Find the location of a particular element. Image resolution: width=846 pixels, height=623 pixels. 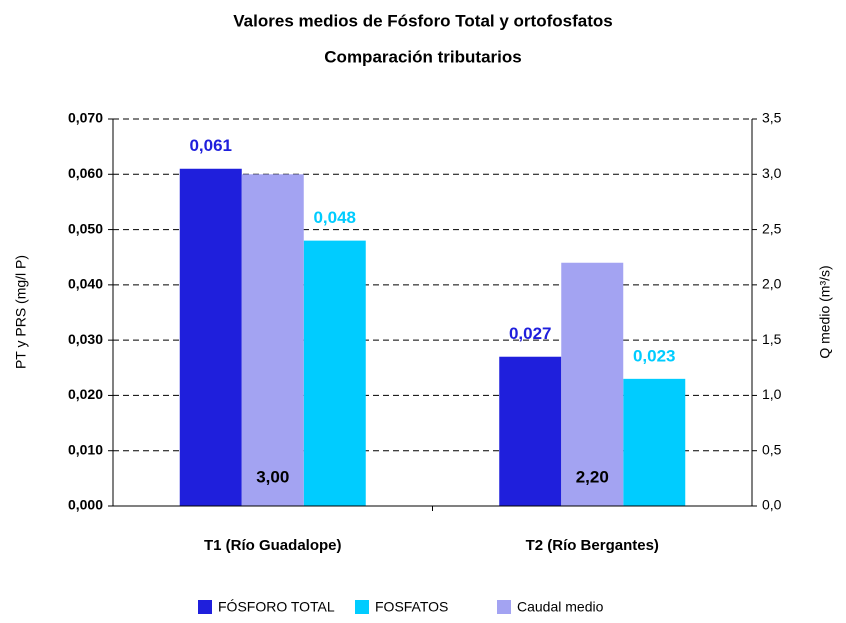

y2-tick-label: 2,5 is located at coordinates (772, 228).